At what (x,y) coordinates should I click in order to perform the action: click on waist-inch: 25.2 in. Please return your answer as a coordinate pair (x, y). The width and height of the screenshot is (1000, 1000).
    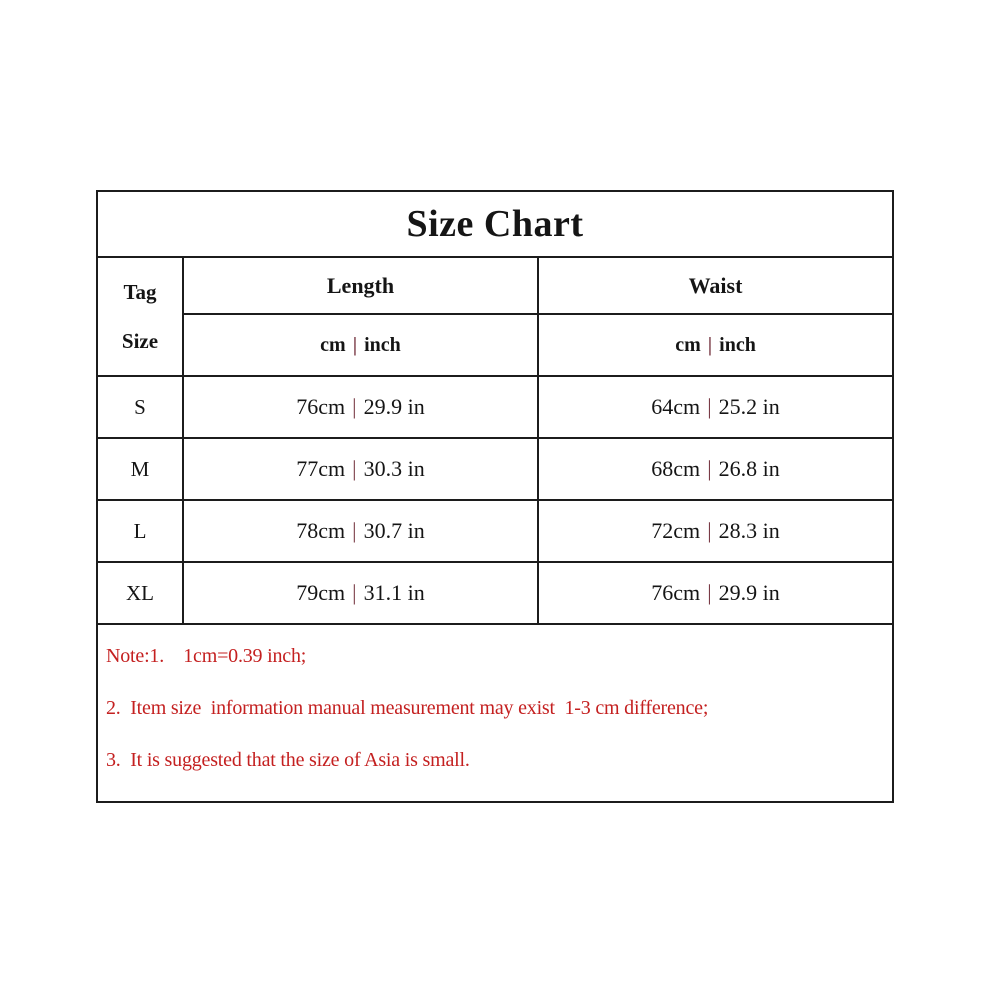
    Looking at the image, I should click on (749, 406).